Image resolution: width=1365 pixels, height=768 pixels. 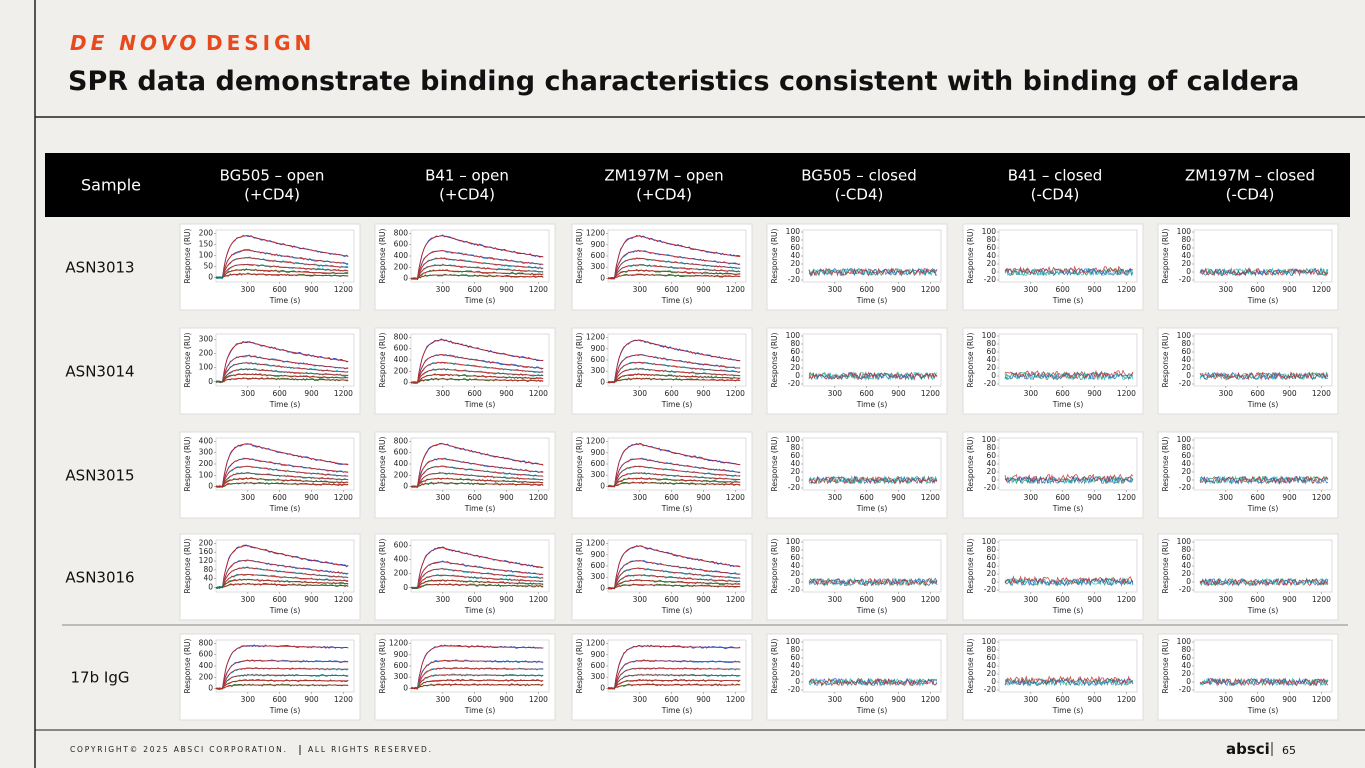 I want to click on y-tick-label: 200, so click(x=206, y=463).